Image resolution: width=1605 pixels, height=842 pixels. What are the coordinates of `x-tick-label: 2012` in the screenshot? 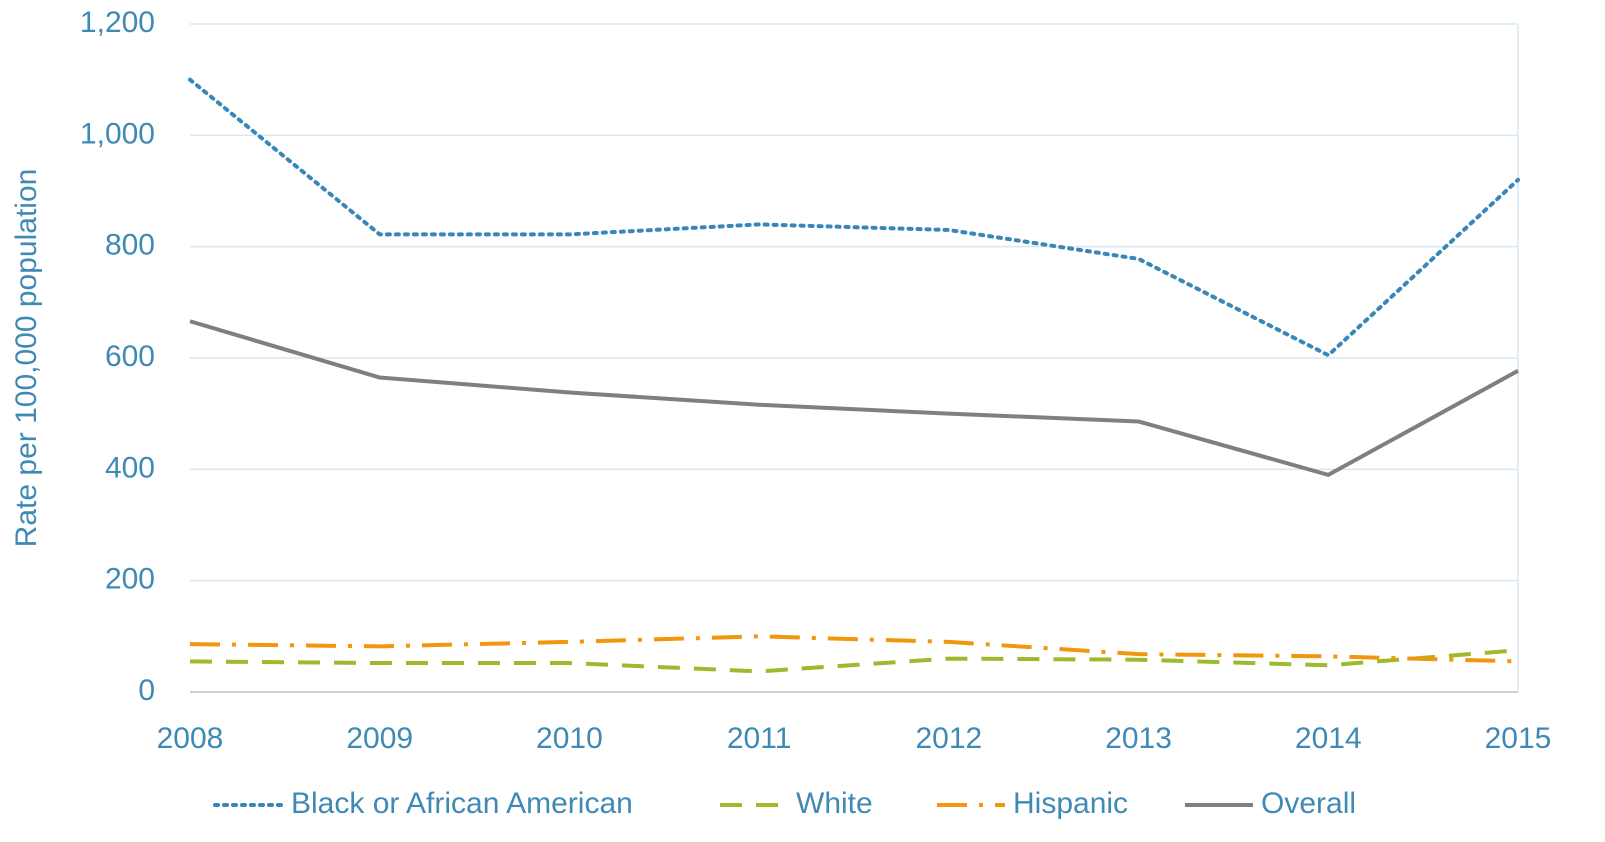 It's located at (948, 738).